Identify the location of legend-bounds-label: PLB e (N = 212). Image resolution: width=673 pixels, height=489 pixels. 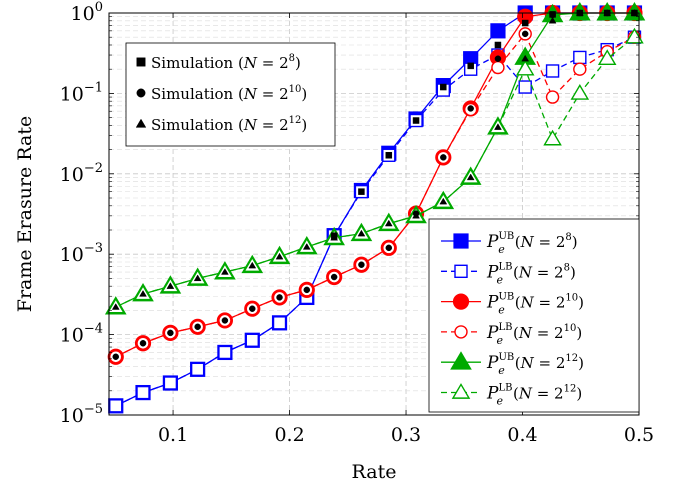
(534, 395).